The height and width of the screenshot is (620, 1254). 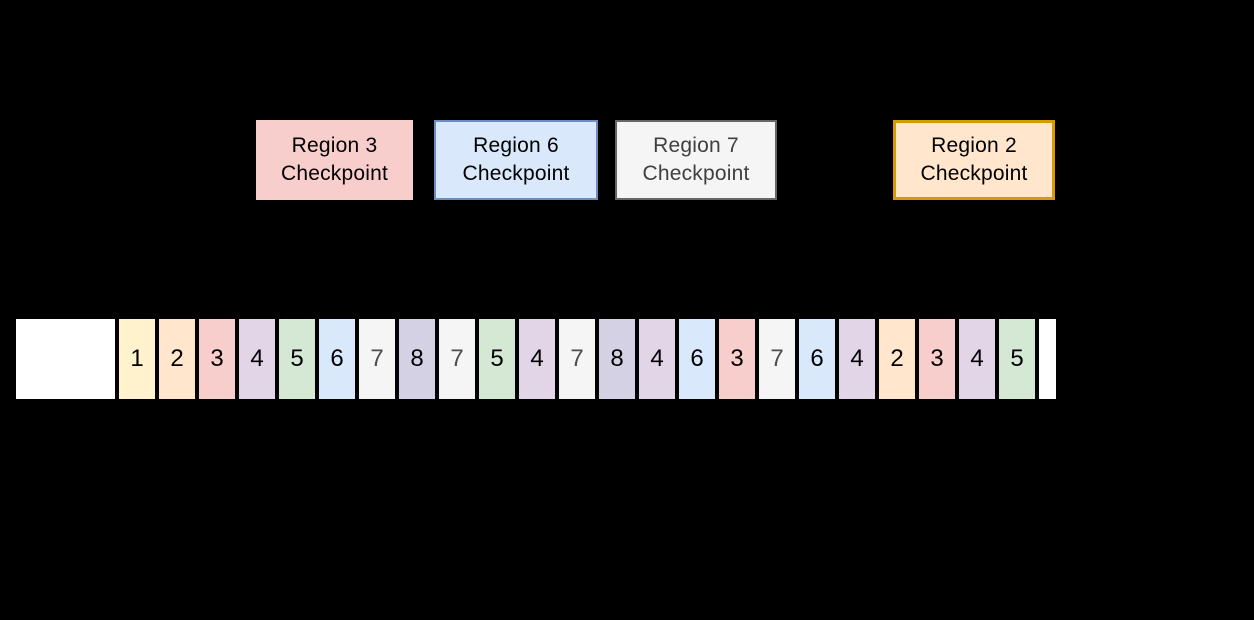 What do you see at coordinates (696, 146) in the screenshot?
I see `checkpoint-title: Region 7` at bounding box center [696, 146].